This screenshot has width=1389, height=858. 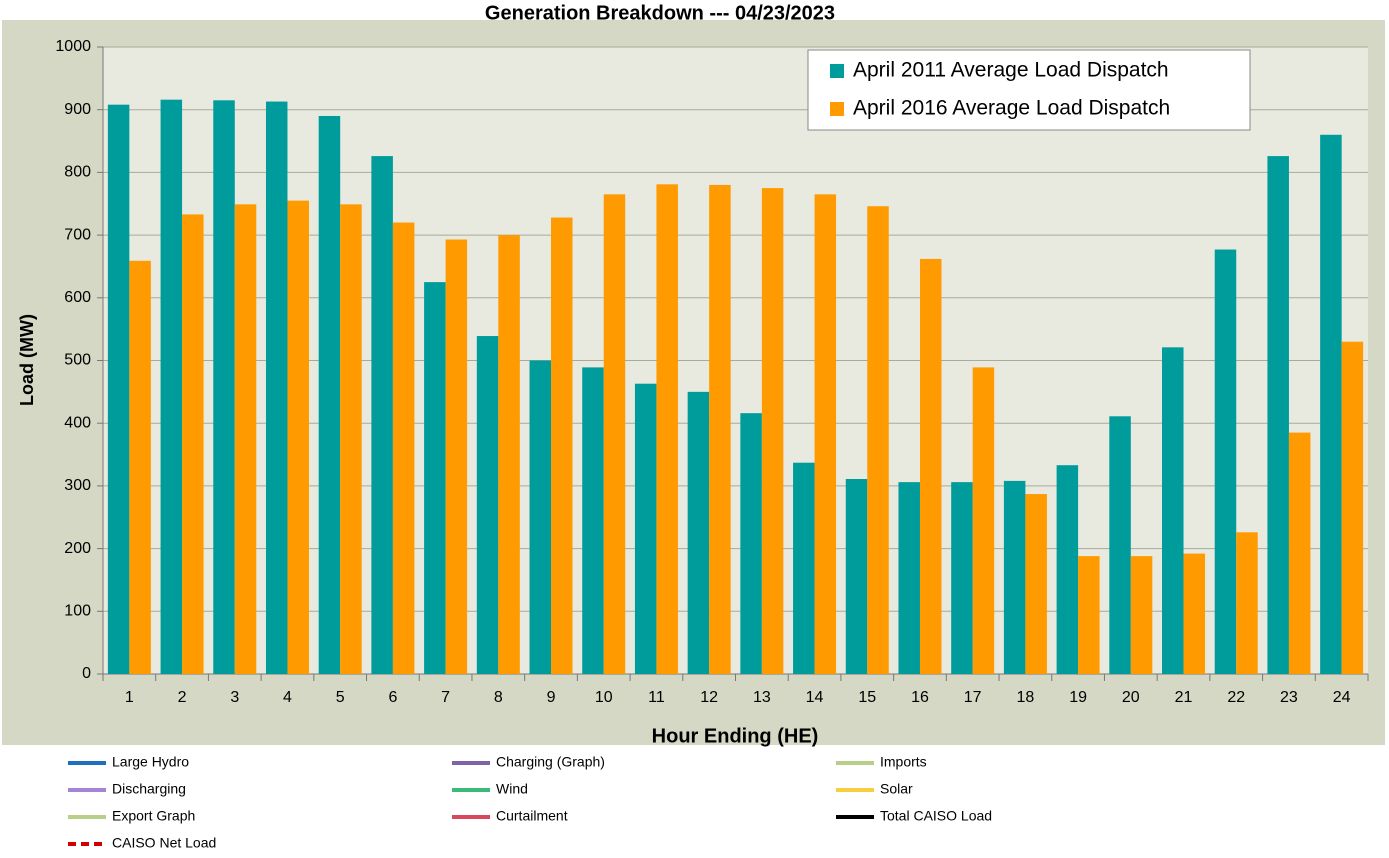 What do you see at coordinates (77, 422) in the screenshot?
I see `y-tick-label: 400` at bounding box center [77, 422].